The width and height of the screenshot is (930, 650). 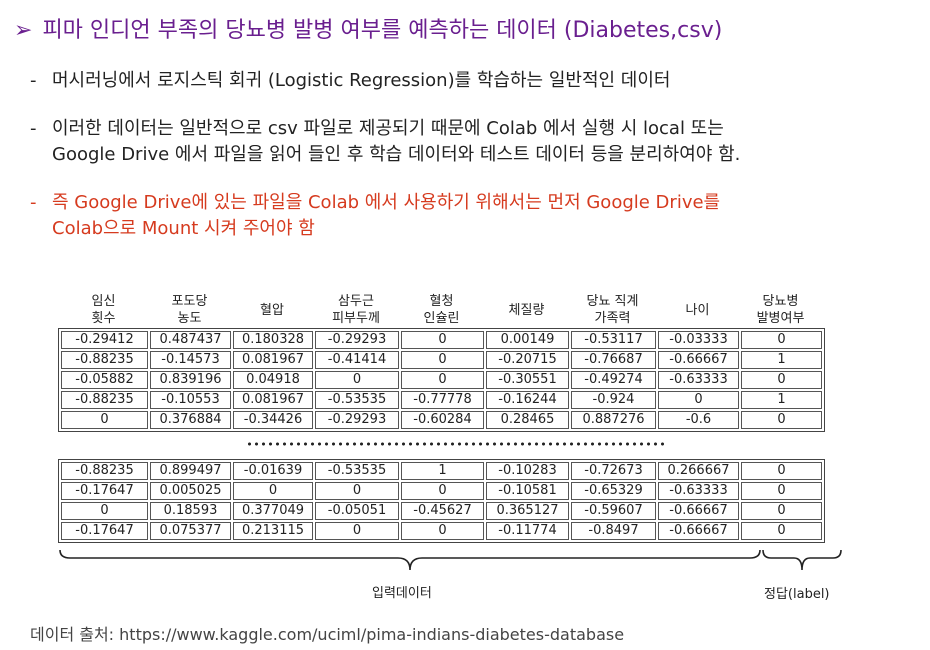 I want to click on table-cell: 0.180328, so click(x=273, y=340).